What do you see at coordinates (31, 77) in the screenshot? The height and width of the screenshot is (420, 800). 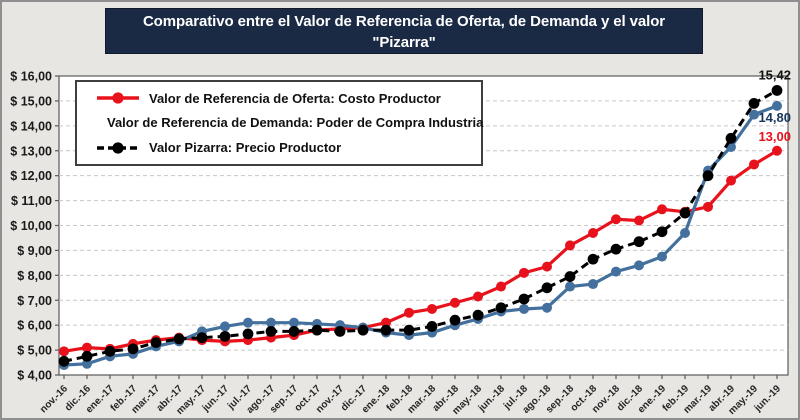 I see `y-tick-label: $ 16,00` at bounding box center [31, 77].